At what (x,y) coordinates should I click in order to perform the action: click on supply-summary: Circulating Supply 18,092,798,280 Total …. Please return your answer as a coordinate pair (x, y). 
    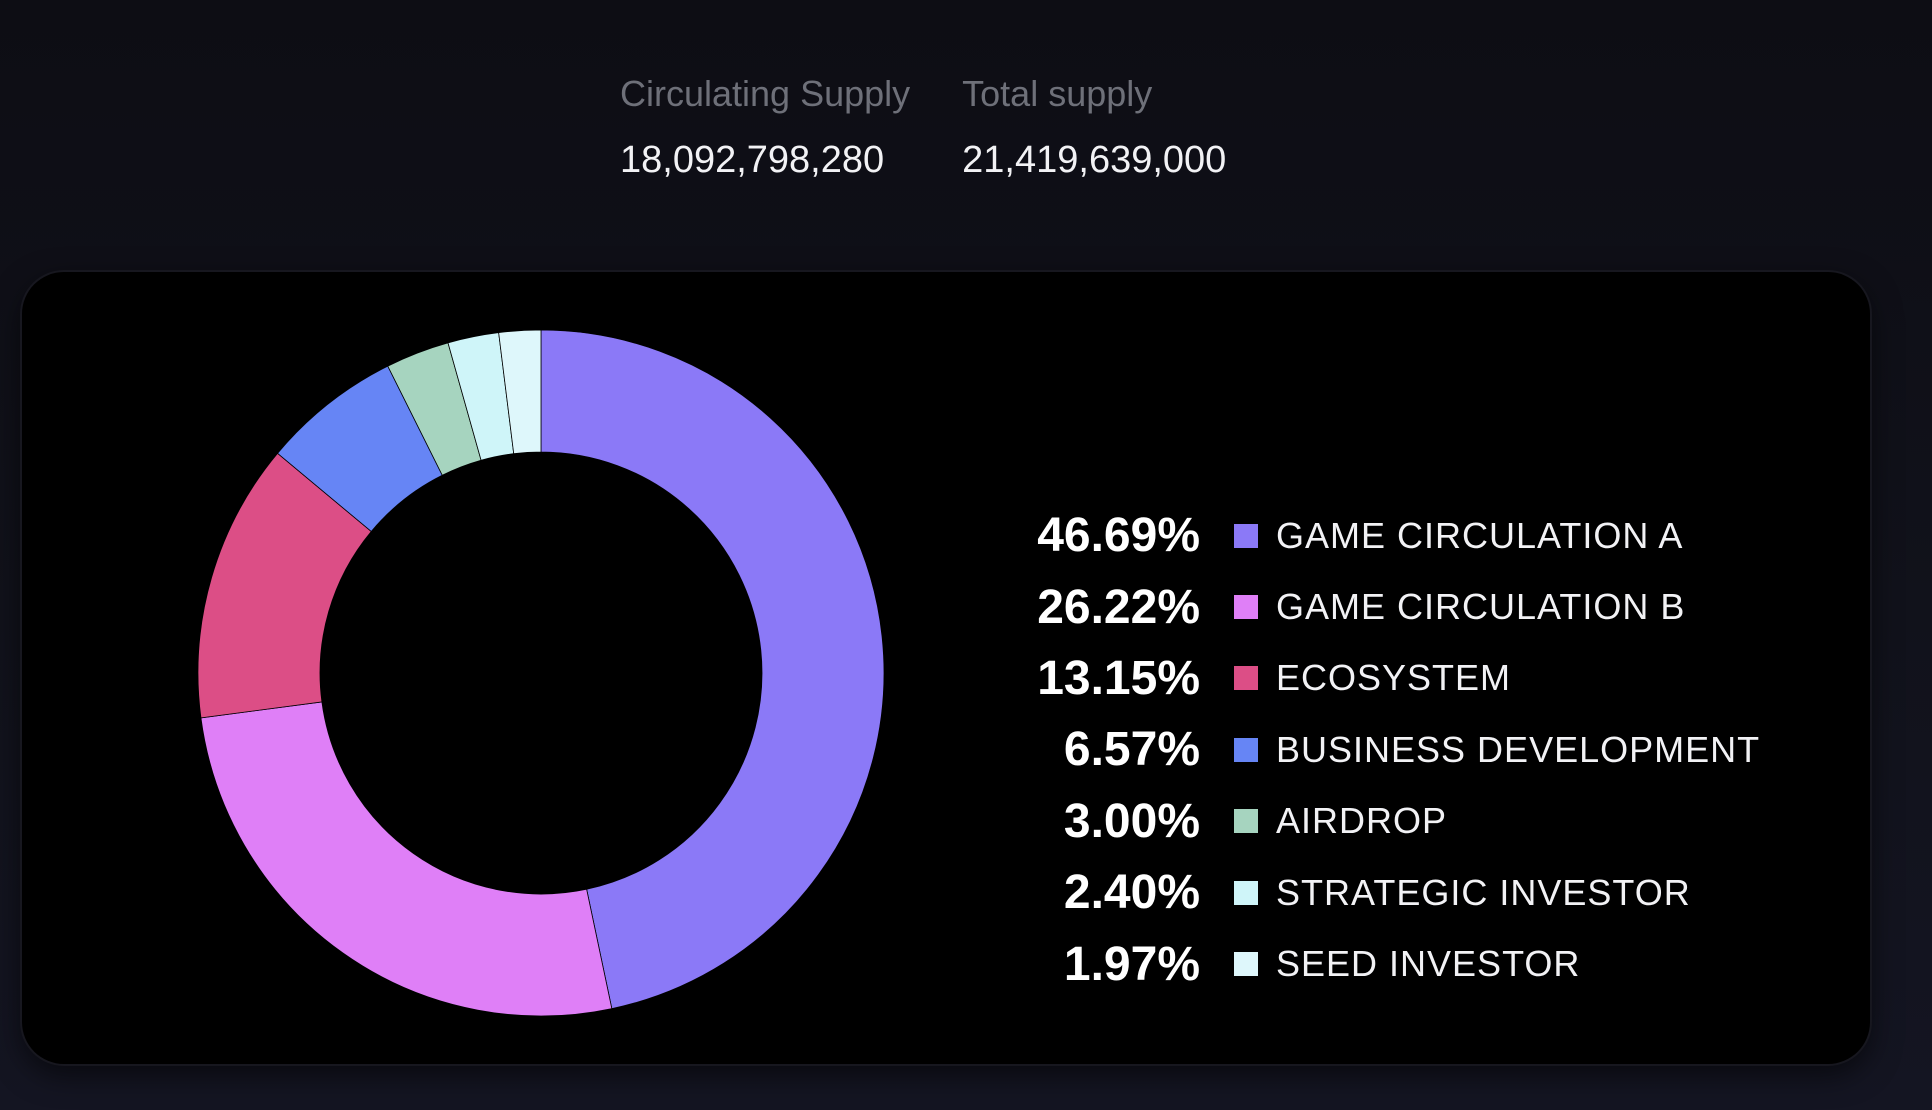
    Looking at the image, I should click on (923, 127).